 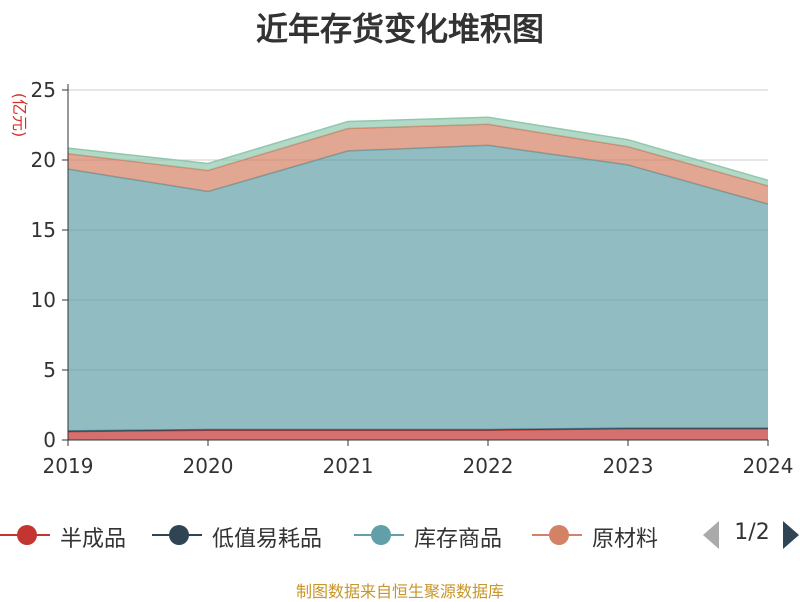 I want to click on legend-item-raw-materials: 原材料, so click(x=602, y=535).